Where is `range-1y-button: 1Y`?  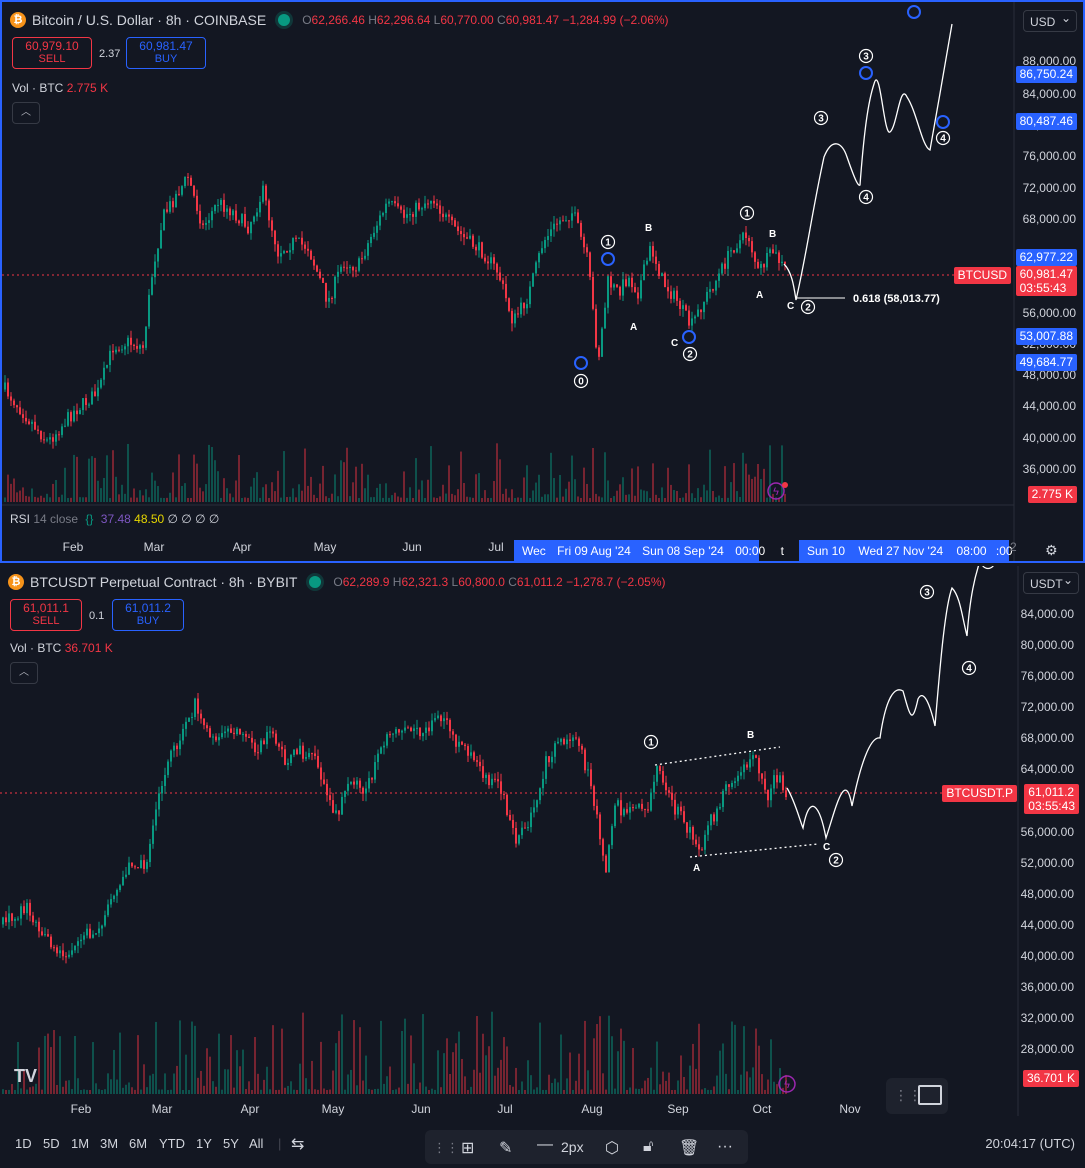 range-1y-button: 1Y is located at coordinates (204, 1143).